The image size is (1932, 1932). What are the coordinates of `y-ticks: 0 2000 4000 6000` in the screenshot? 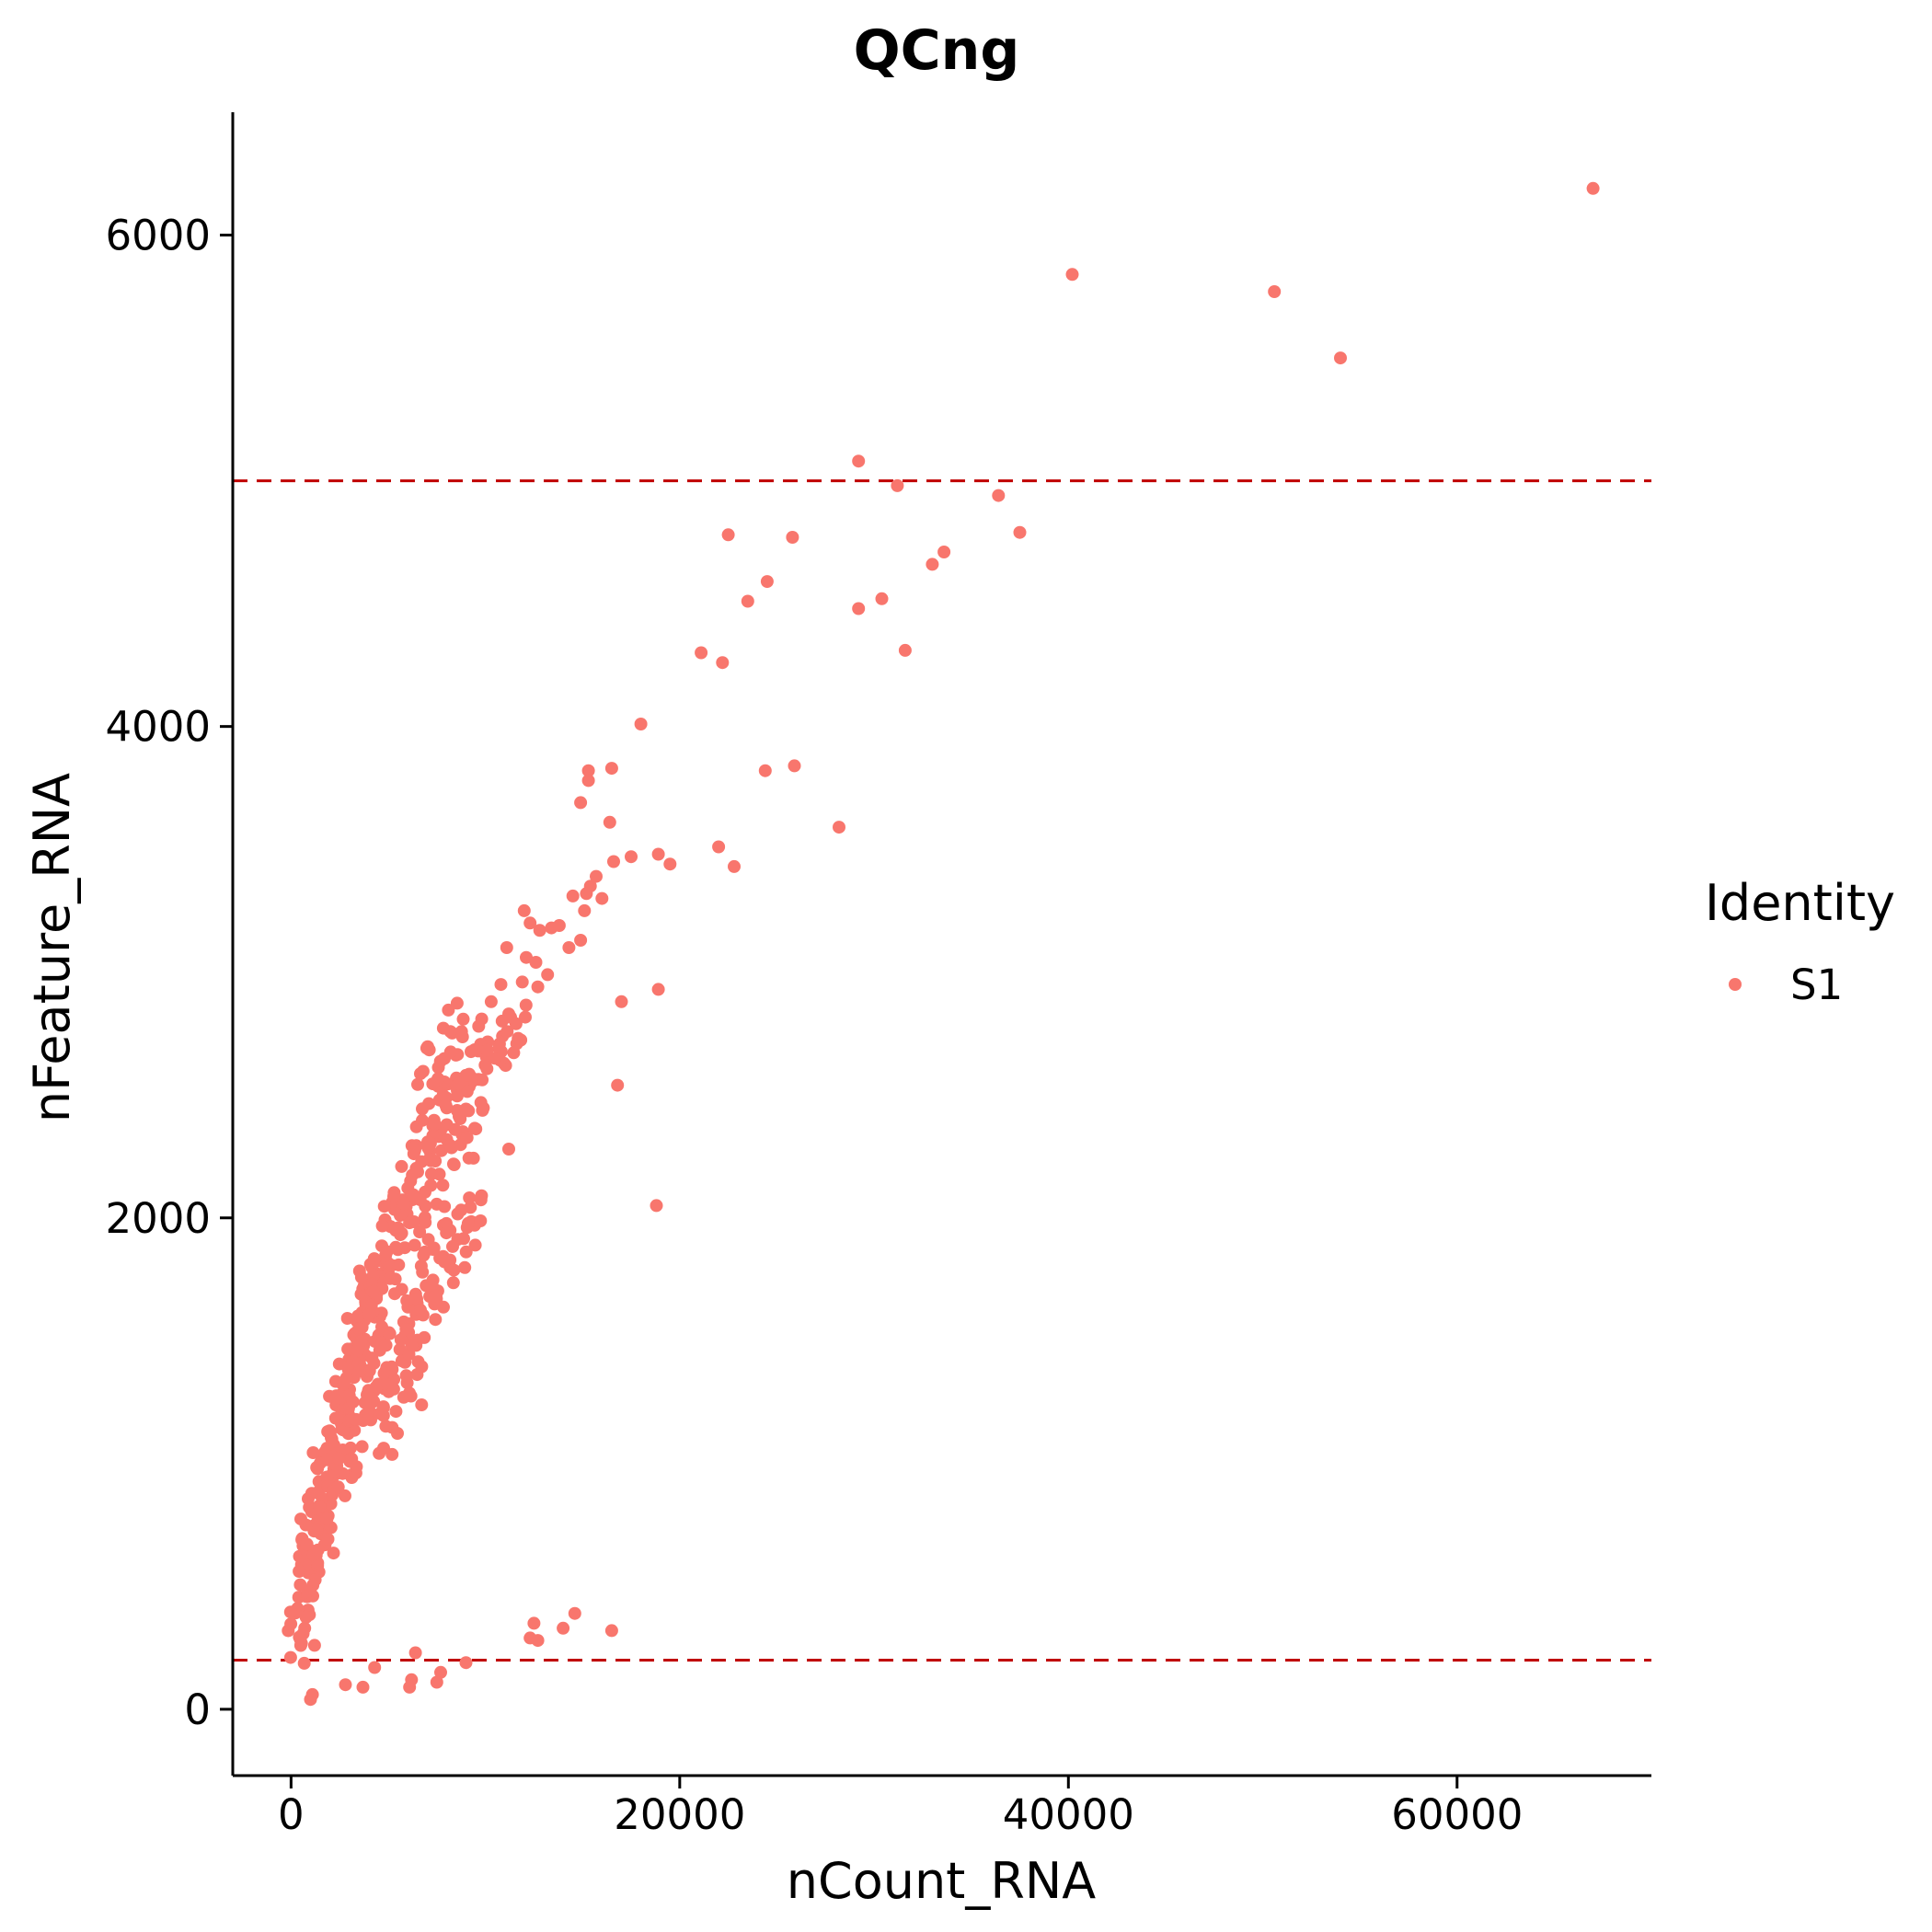 It's located at (169, 973).